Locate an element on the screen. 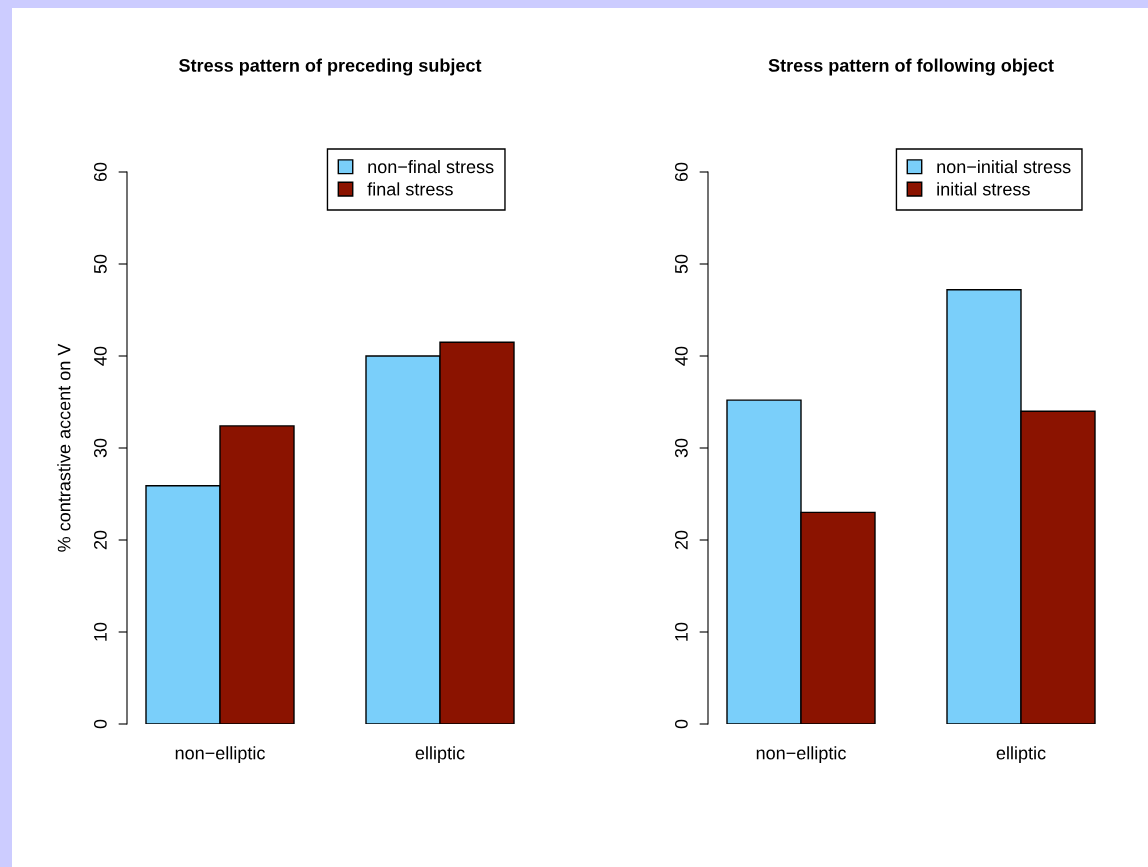 This screenshot has width=1148, height=867. legend-label: non−final stress is located at coordinates (431, 166).